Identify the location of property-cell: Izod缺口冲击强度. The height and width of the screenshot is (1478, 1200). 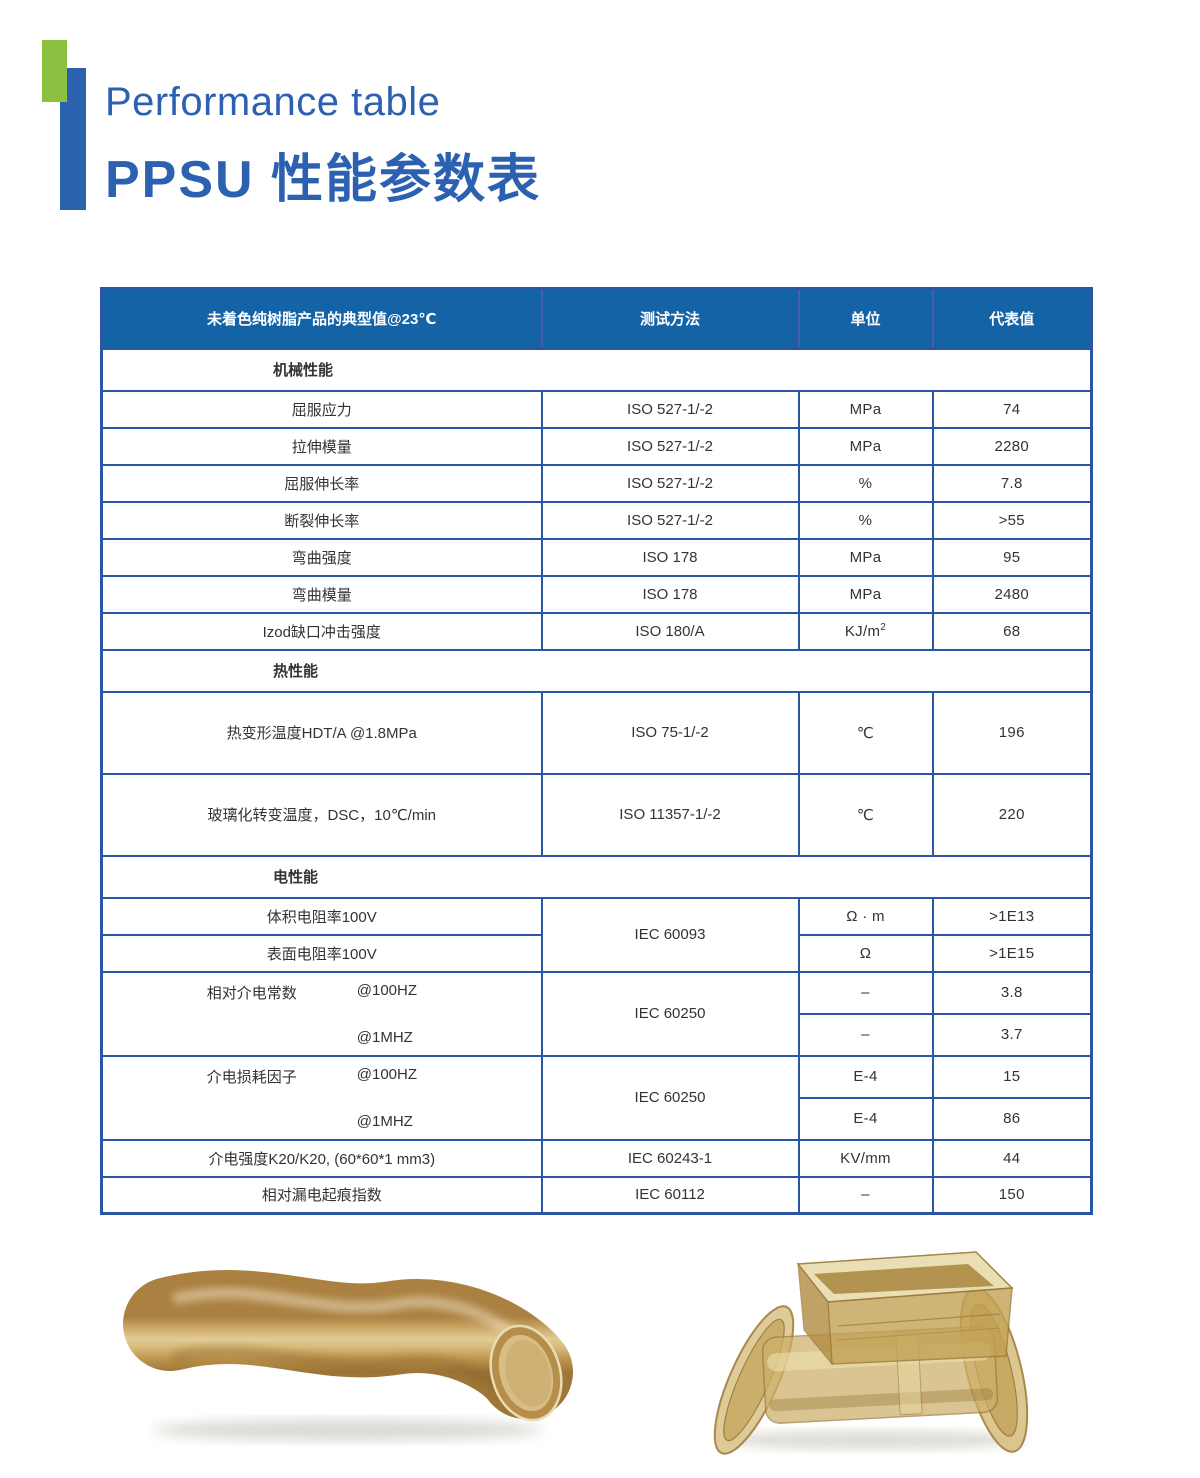
(321, 631).